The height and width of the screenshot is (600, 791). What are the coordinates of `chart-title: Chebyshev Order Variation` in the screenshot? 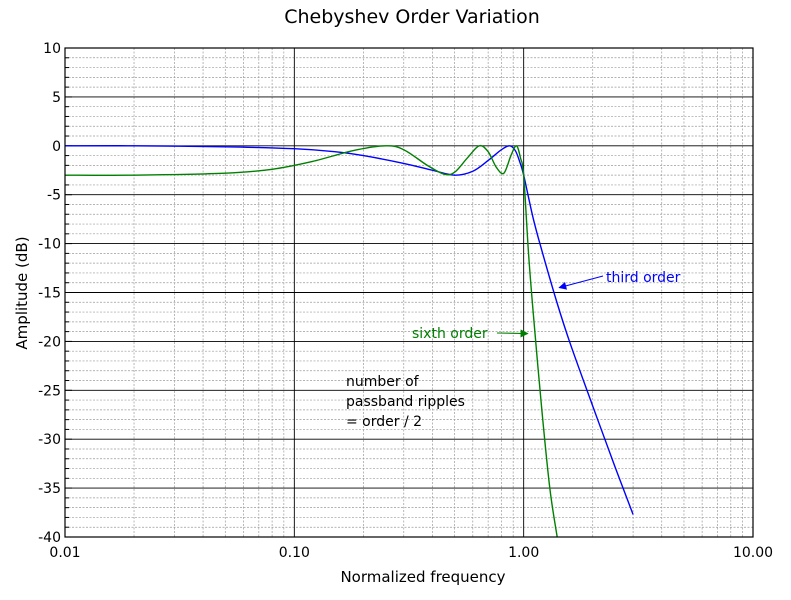 It's located at (412, 17).